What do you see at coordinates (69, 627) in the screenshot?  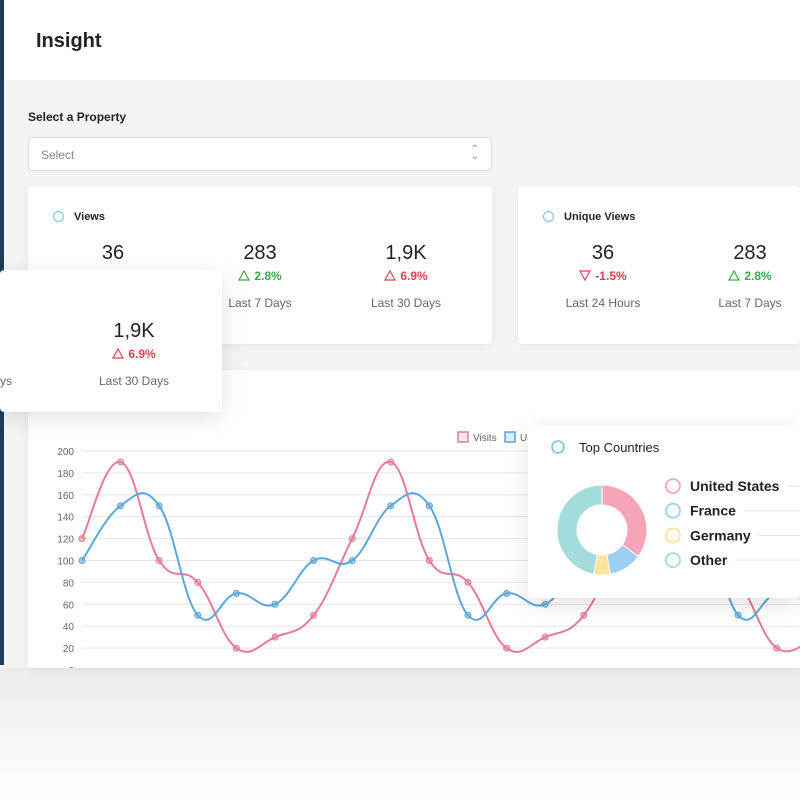 I see `y-tick-label: 40` at bounding box center [69, 627].